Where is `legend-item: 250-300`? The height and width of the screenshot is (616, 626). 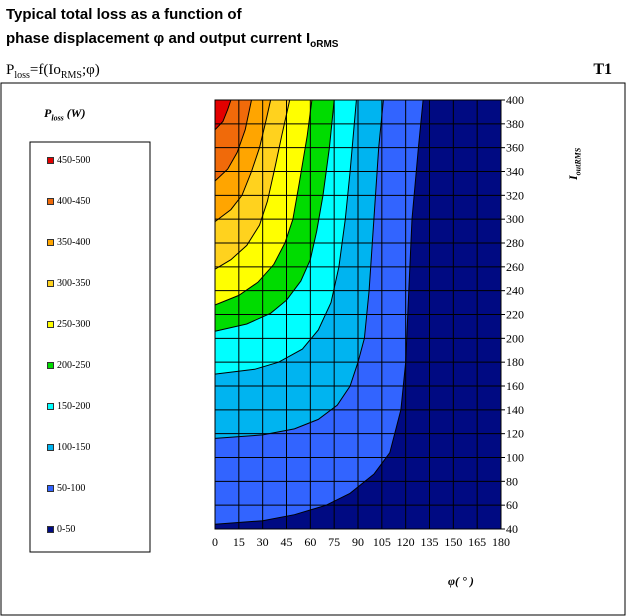
legend-item: 250-300 is located at coordinates (68, 324).